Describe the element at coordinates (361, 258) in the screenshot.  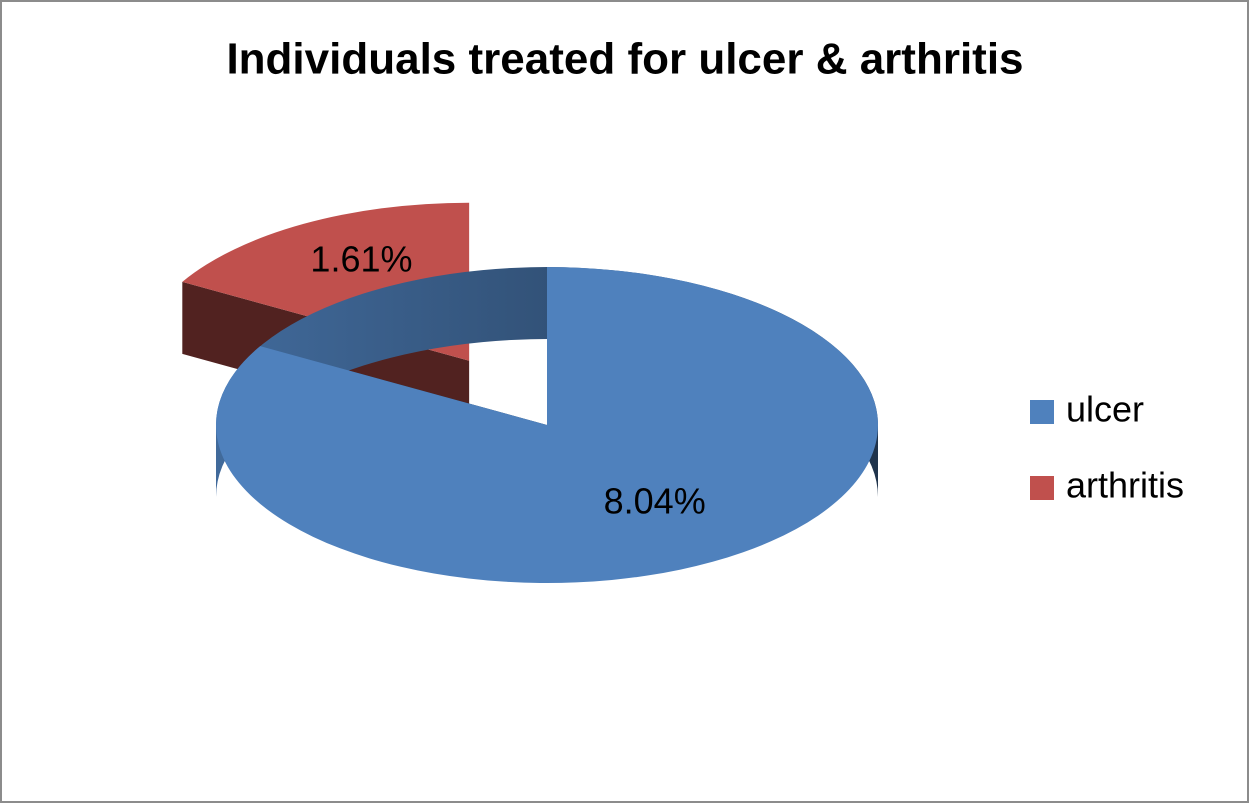
I see `data-label: 1.61%` at that location.